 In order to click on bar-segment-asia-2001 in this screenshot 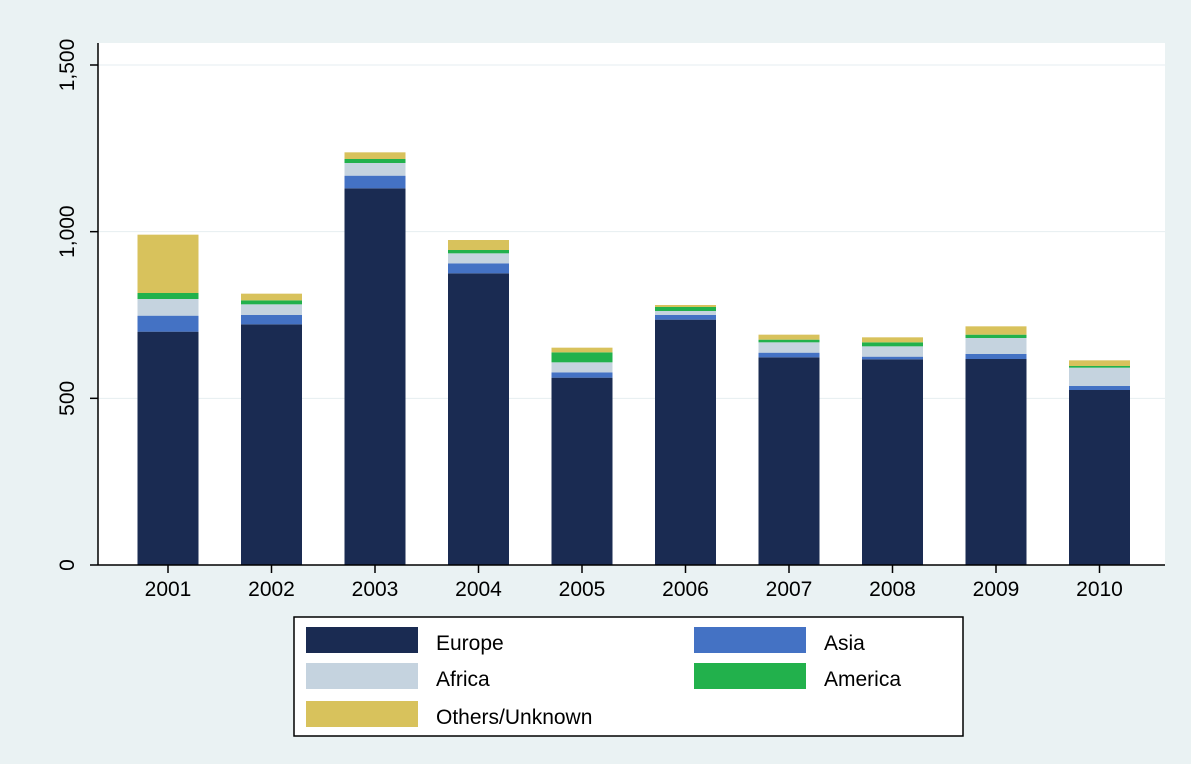, I will do `click(168, 323)`.